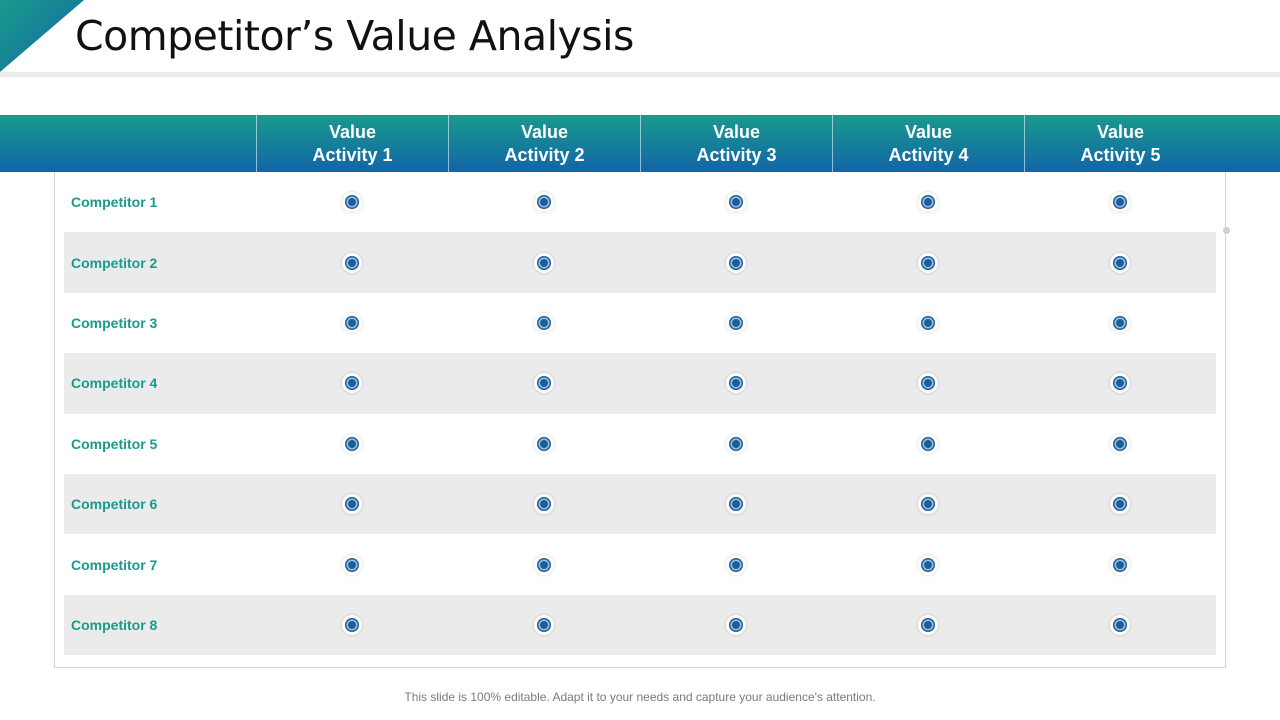 This screenshot has height=720, width=1280. What do you see at coordinates (114, 262) in the screenshot?
I see `row-label: Competitor 2` at bounding box center [114, 262].